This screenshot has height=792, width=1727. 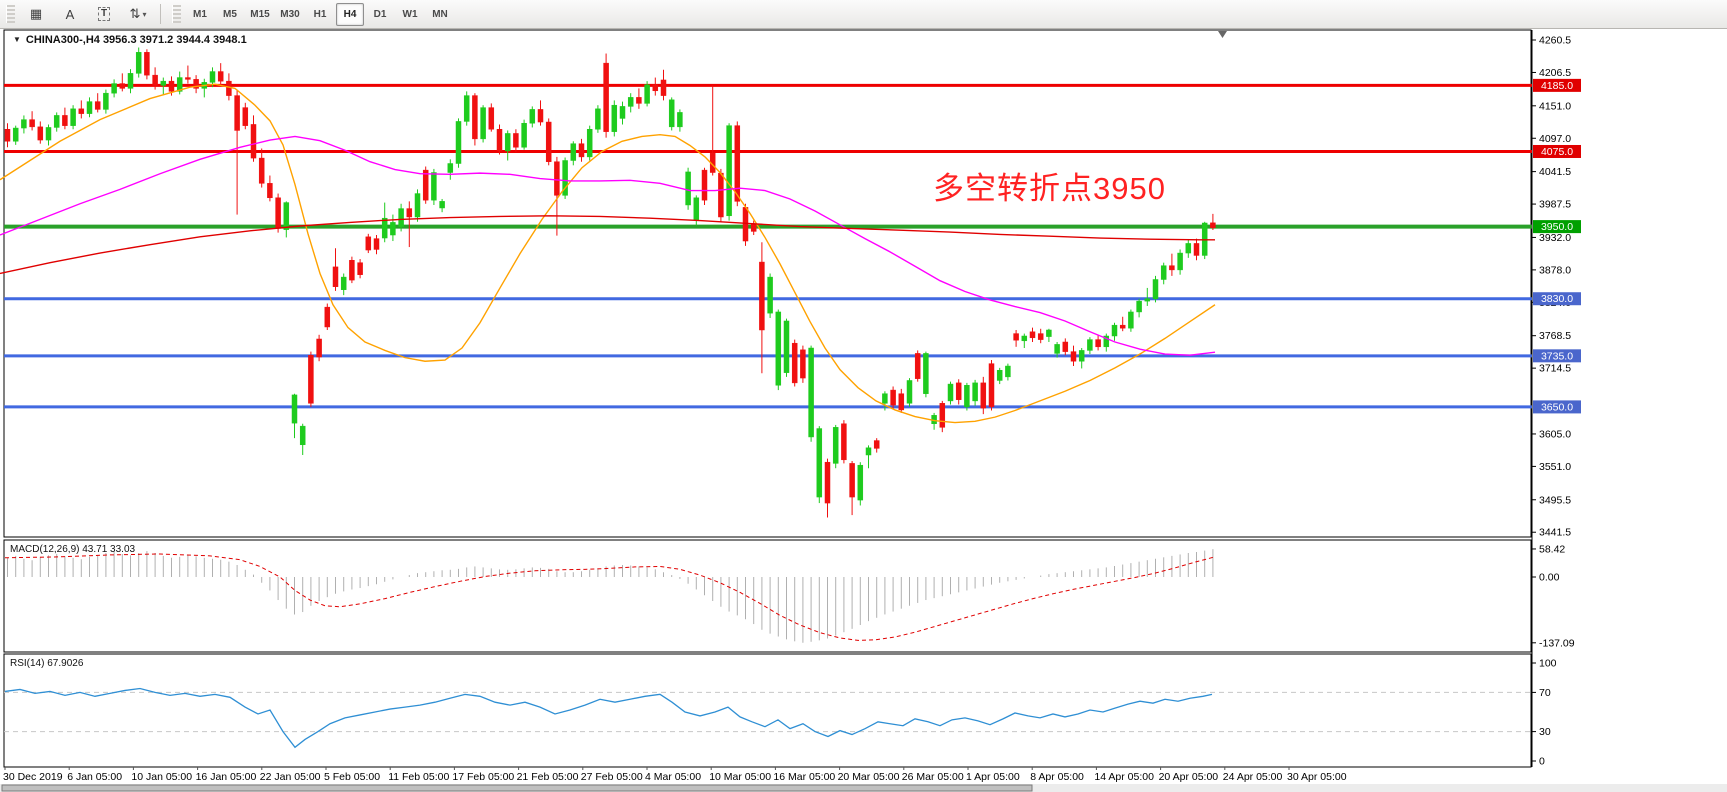 What do you see at coordinates (410, 14) in the screenshot?
I see `timeframe-w1-button: W1` at bounding box center [410, 14].